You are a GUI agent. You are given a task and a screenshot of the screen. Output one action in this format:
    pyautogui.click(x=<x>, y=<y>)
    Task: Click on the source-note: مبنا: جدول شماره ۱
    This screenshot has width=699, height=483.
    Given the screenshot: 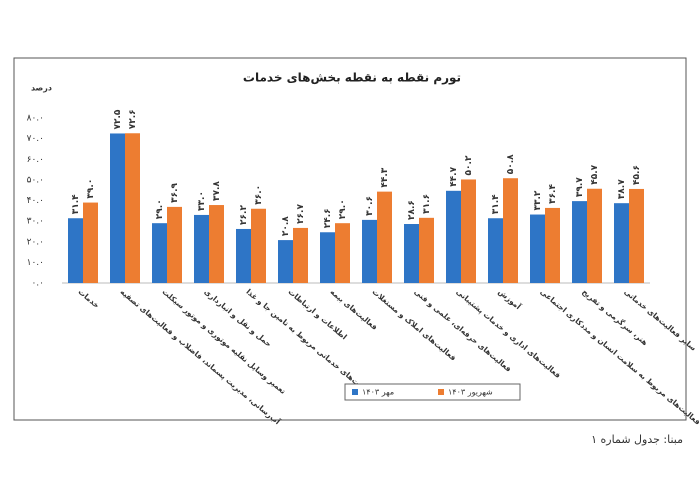 What is the action you would take?
    pyautogui.click(x=637, y=439)
    